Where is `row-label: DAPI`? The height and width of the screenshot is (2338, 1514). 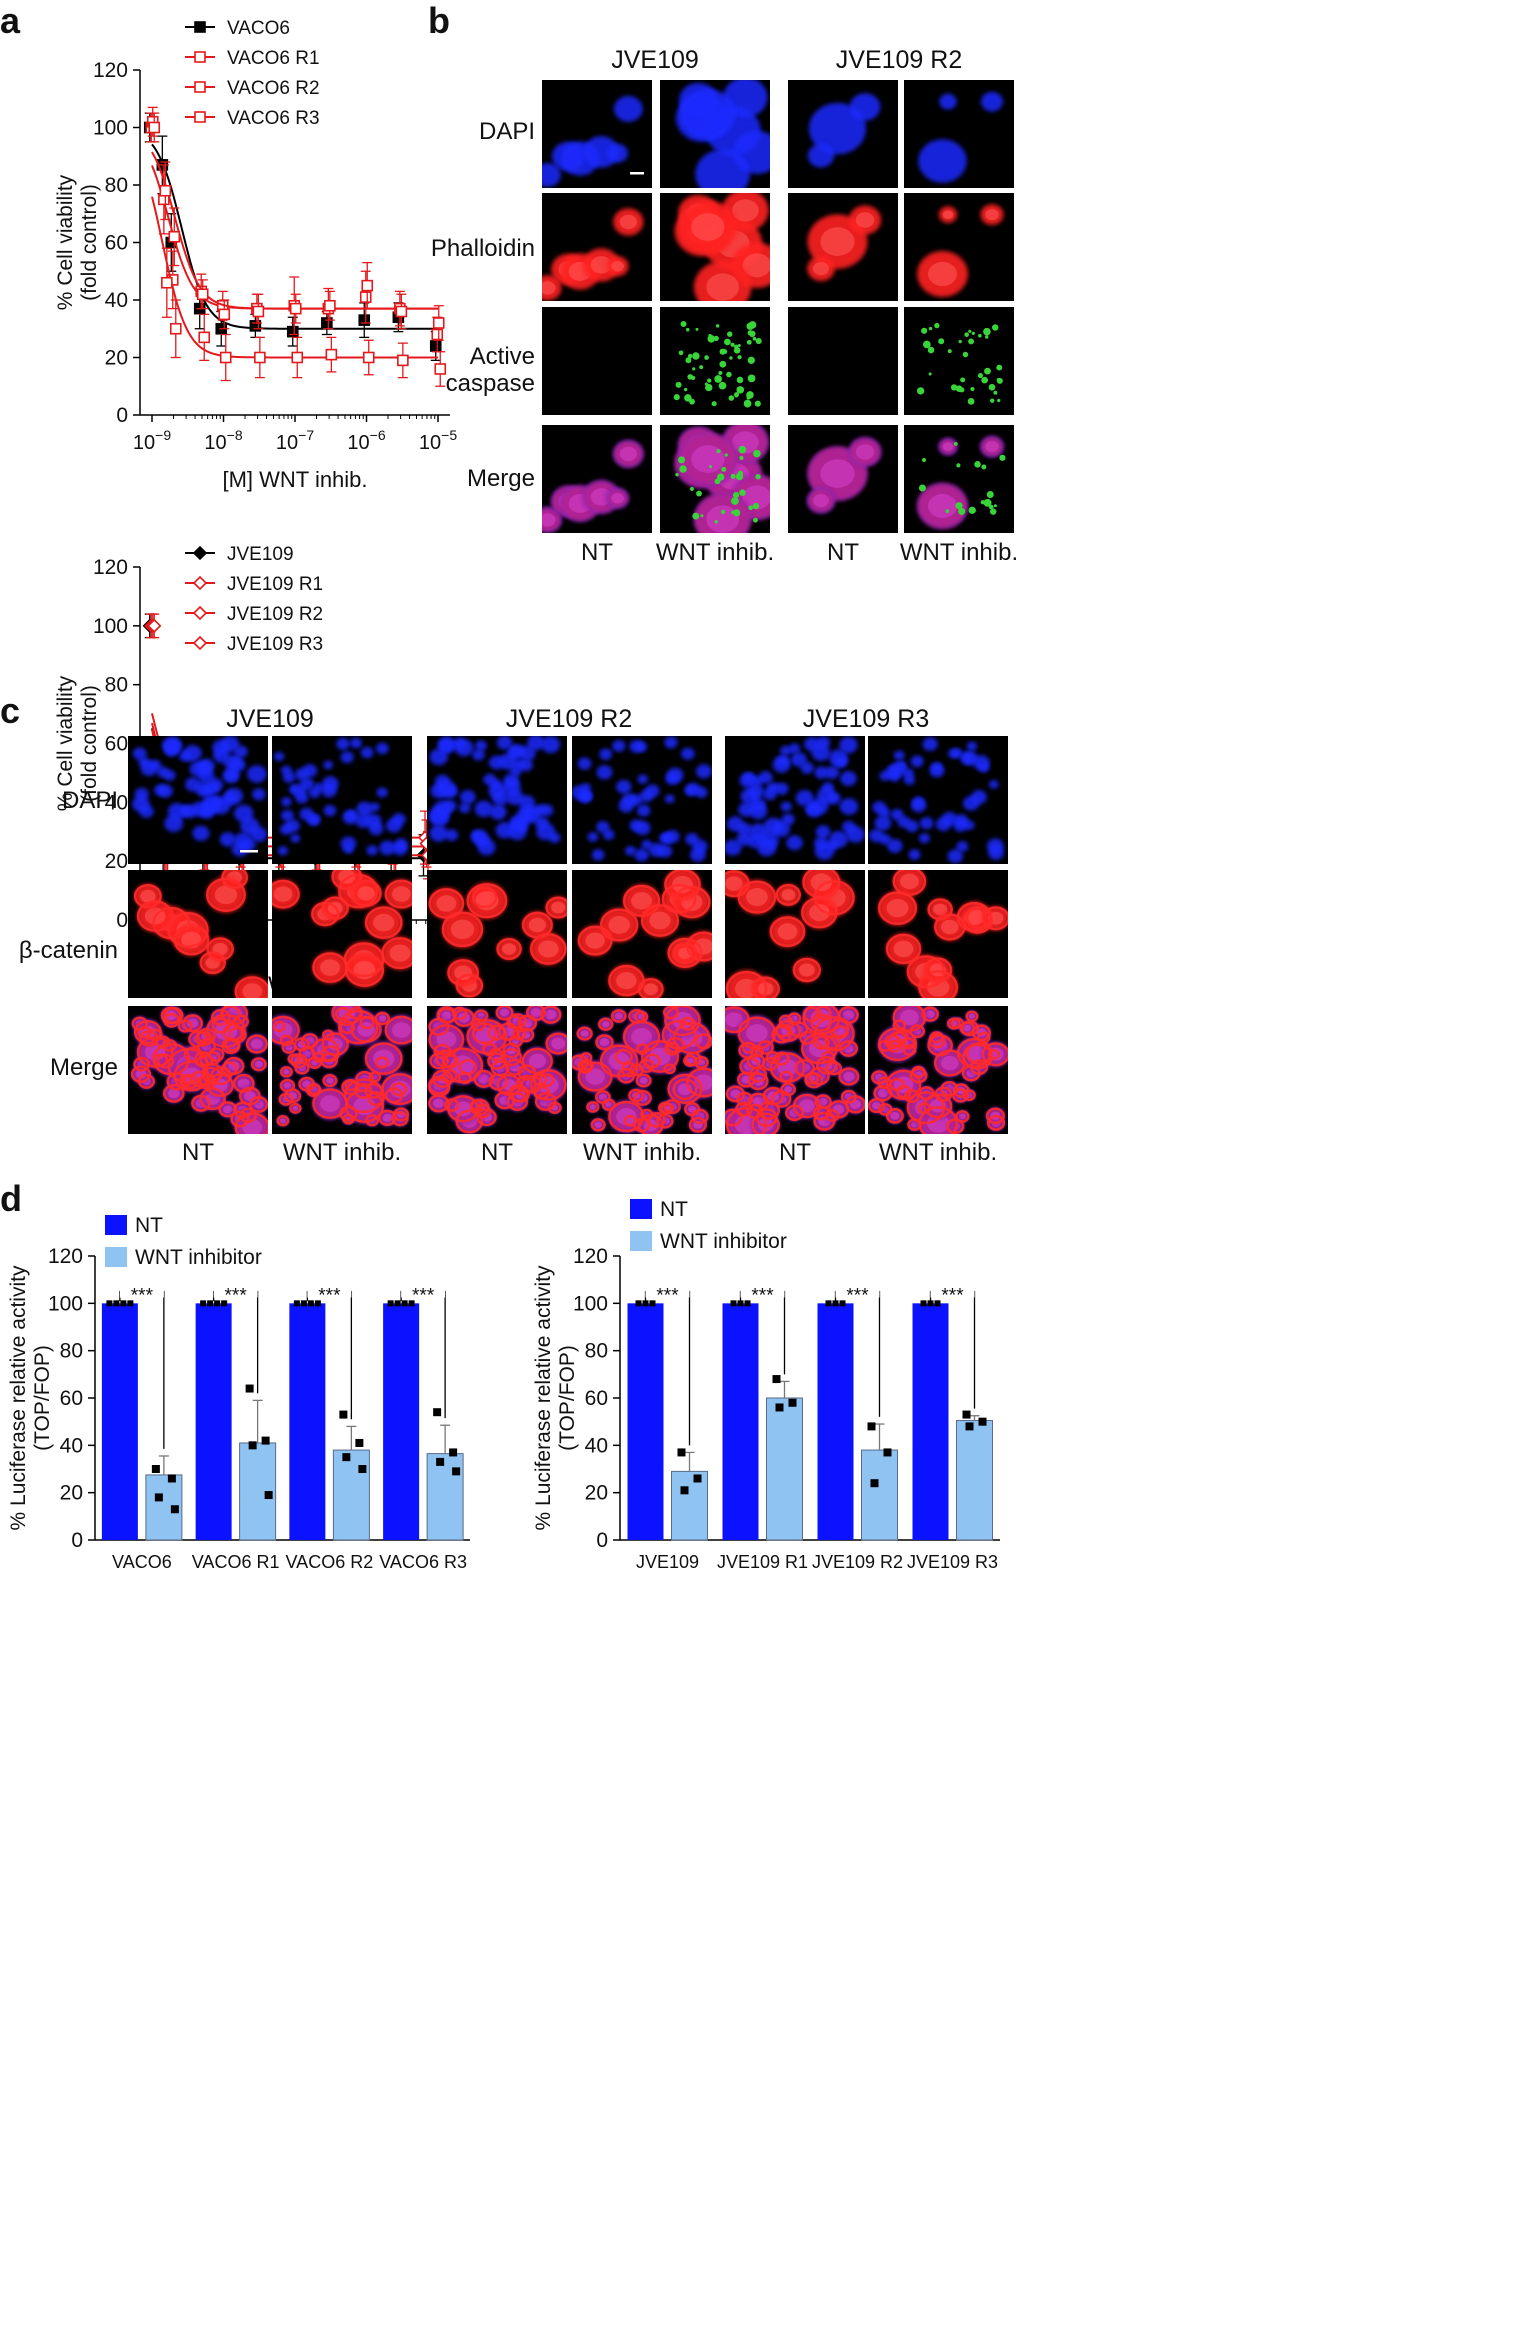
row-label: DAPI is located at coordinates (507, 131).